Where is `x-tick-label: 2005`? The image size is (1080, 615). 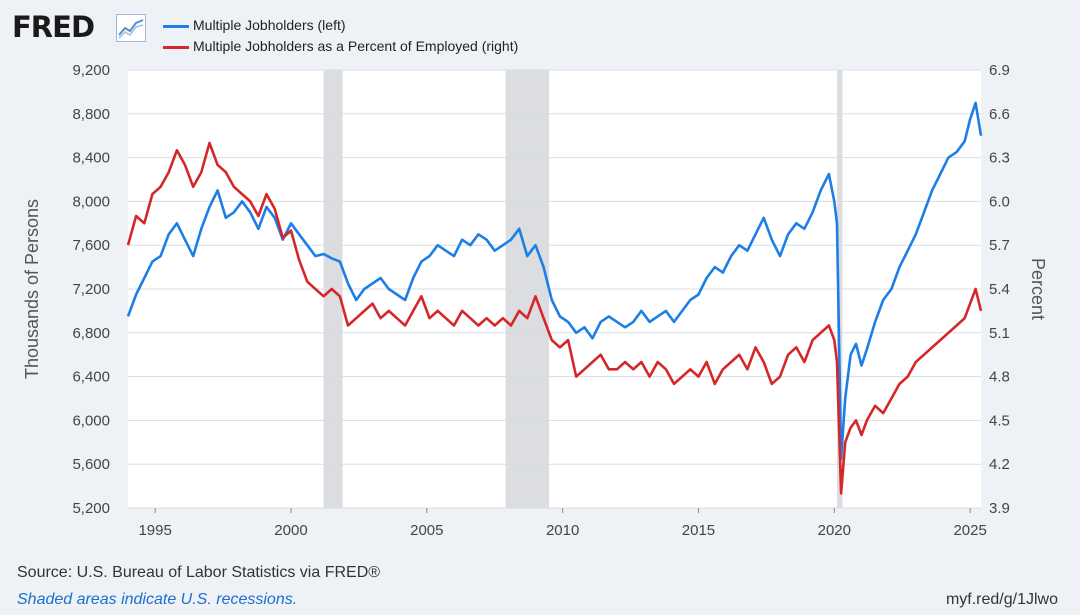 x-tick-label: 2005 is located at coordinates (426, 530).